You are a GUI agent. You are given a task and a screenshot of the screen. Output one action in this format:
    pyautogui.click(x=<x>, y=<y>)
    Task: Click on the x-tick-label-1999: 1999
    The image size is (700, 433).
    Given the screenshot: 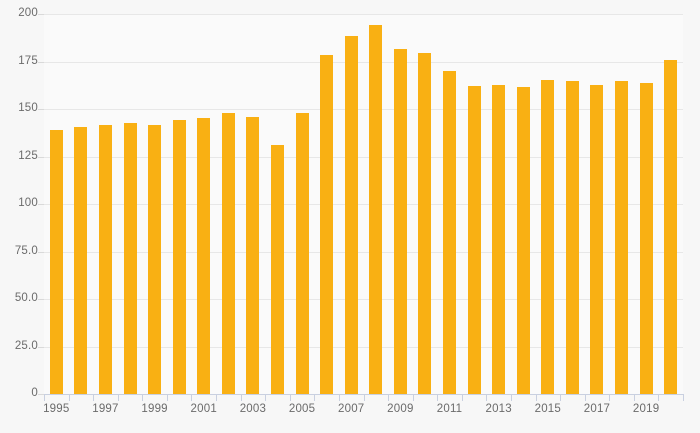 What is the action you would take?
    pyautogui.click(x=154, y=409)
    